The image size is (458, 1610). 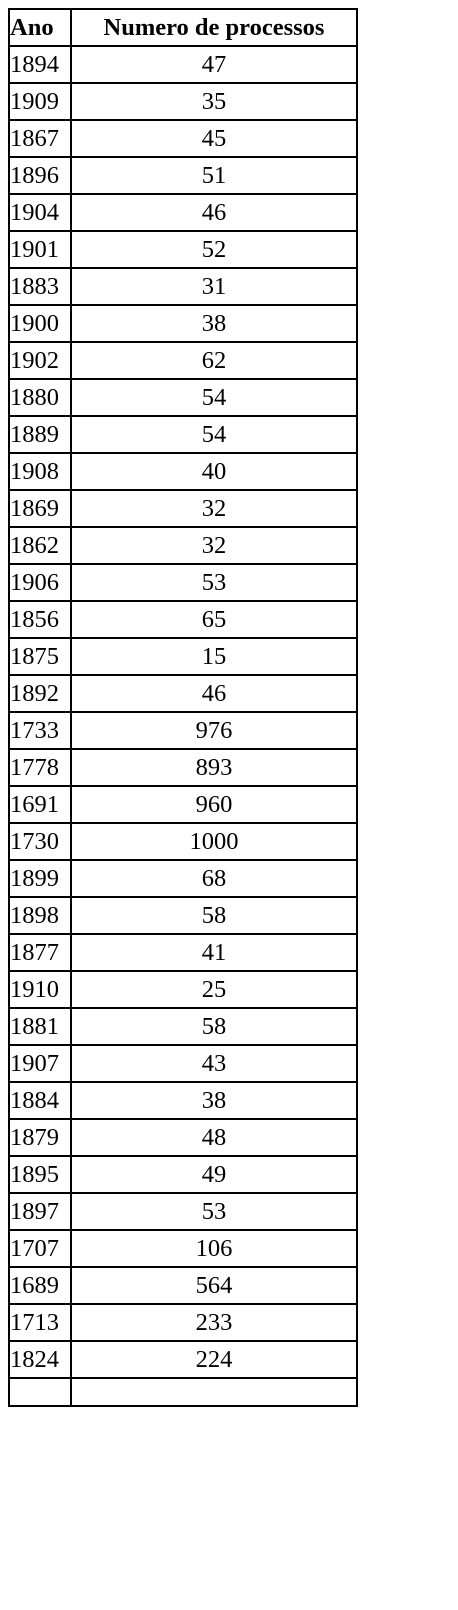 I want to click on cell-year: 1889, so click(x=40, y=434).